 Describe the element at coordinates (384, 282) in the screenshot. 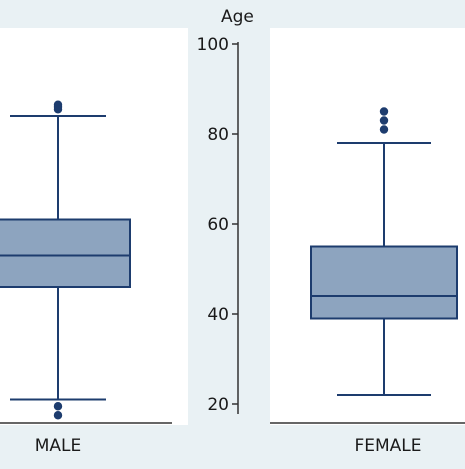

I see `female-box` at that location.